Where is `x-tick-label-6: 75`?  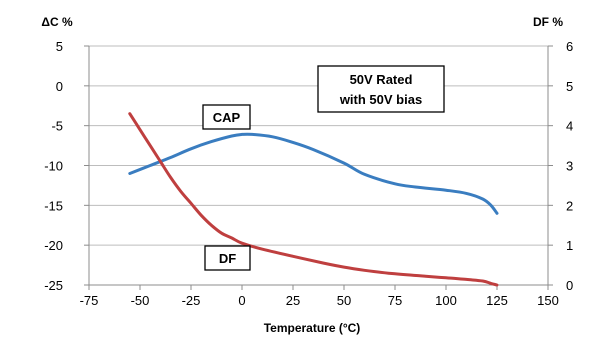
x-tick-label-6: 75 is located at coordinates (395, 300).